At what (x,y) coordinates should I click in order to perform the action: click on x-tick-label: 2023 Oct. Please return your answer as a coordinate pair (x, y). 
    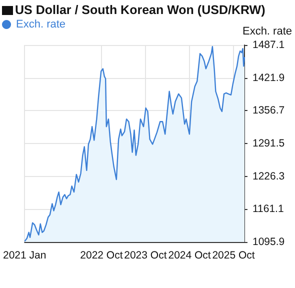
    Looking at the image, I should click on (145, 256).